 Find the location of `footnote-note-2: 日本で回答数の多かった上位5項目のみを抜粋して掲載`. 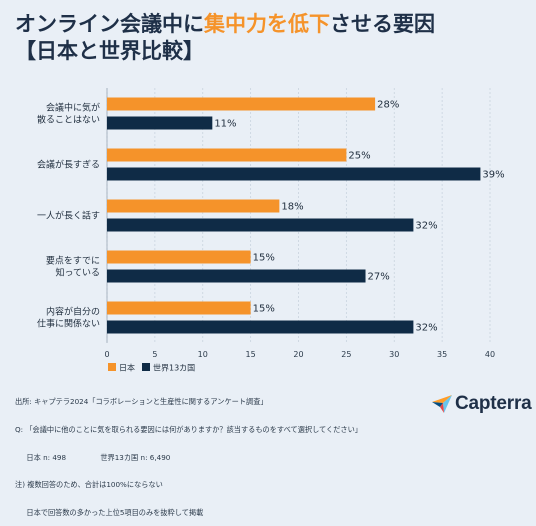

footnote-note-2: 日本で回答数の多かった上位5項目のみを抜粋して掲載 is located at coordinates (109, 512).